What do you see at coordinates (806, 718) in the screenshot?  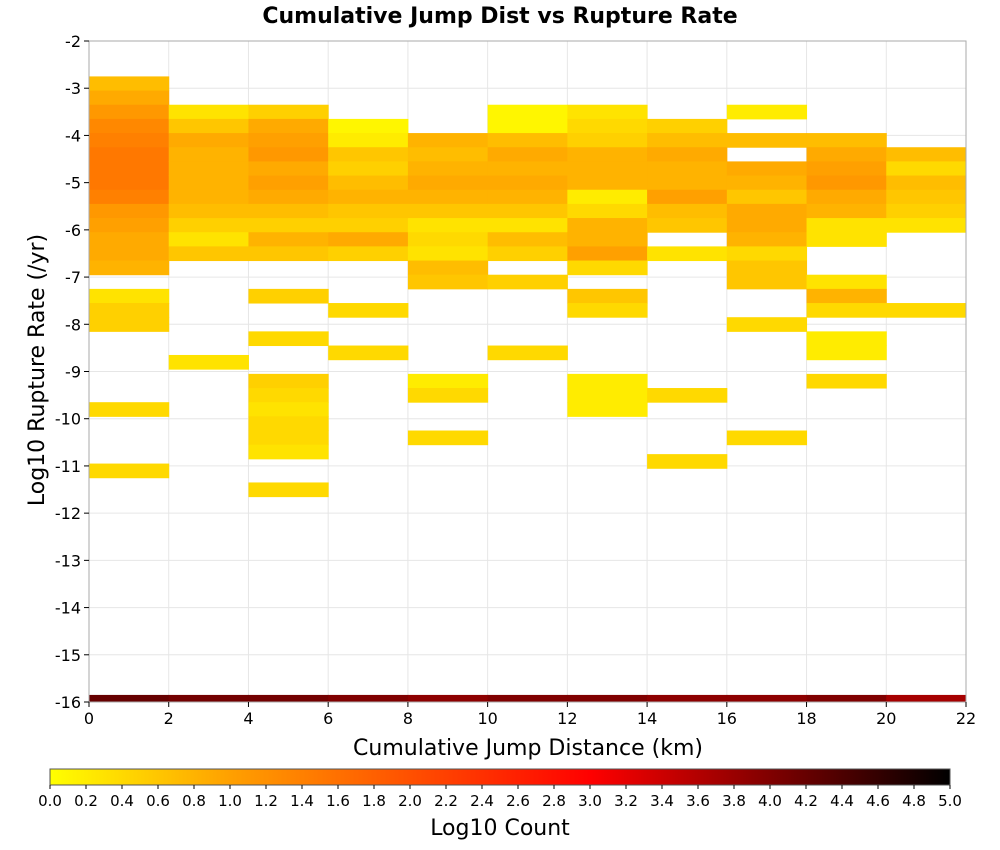 I see `x-tick-label: 18` at bounding box center [806, 718].